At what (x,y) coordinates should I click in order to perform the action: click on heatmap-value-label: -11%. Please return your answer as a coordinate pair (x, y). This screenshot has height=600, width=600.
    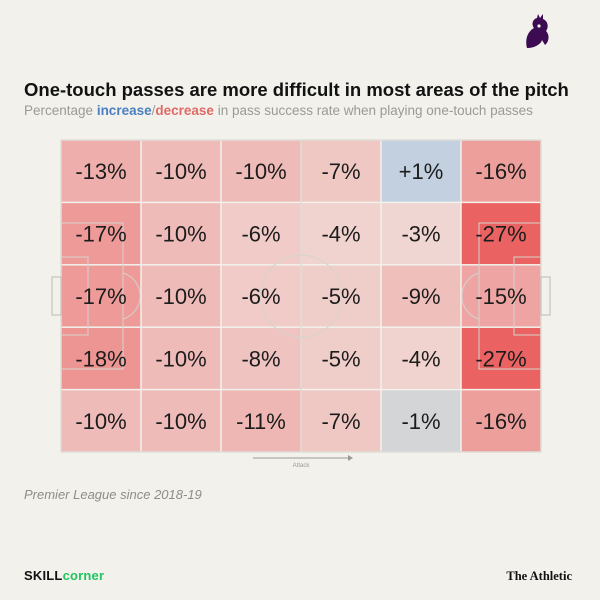
    Looking at the image, I should click on (261, 421).